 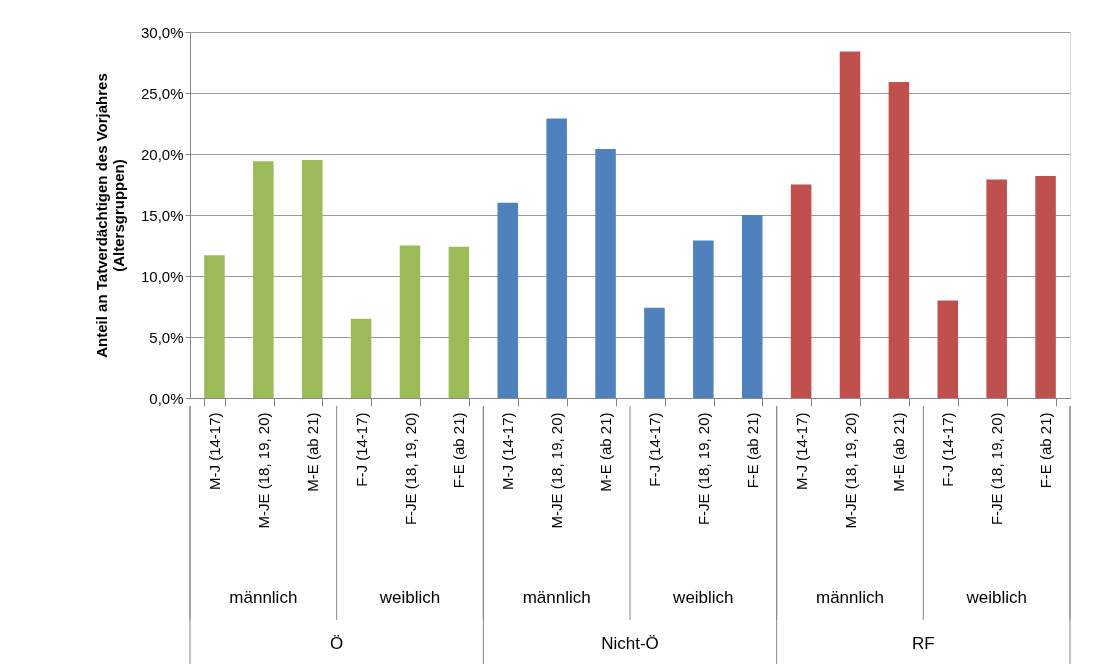 What do you see at coordinates (162, 32) in the screenshot?
I see `y-tick-label: 30,0%` at bounding box center [162, 32].